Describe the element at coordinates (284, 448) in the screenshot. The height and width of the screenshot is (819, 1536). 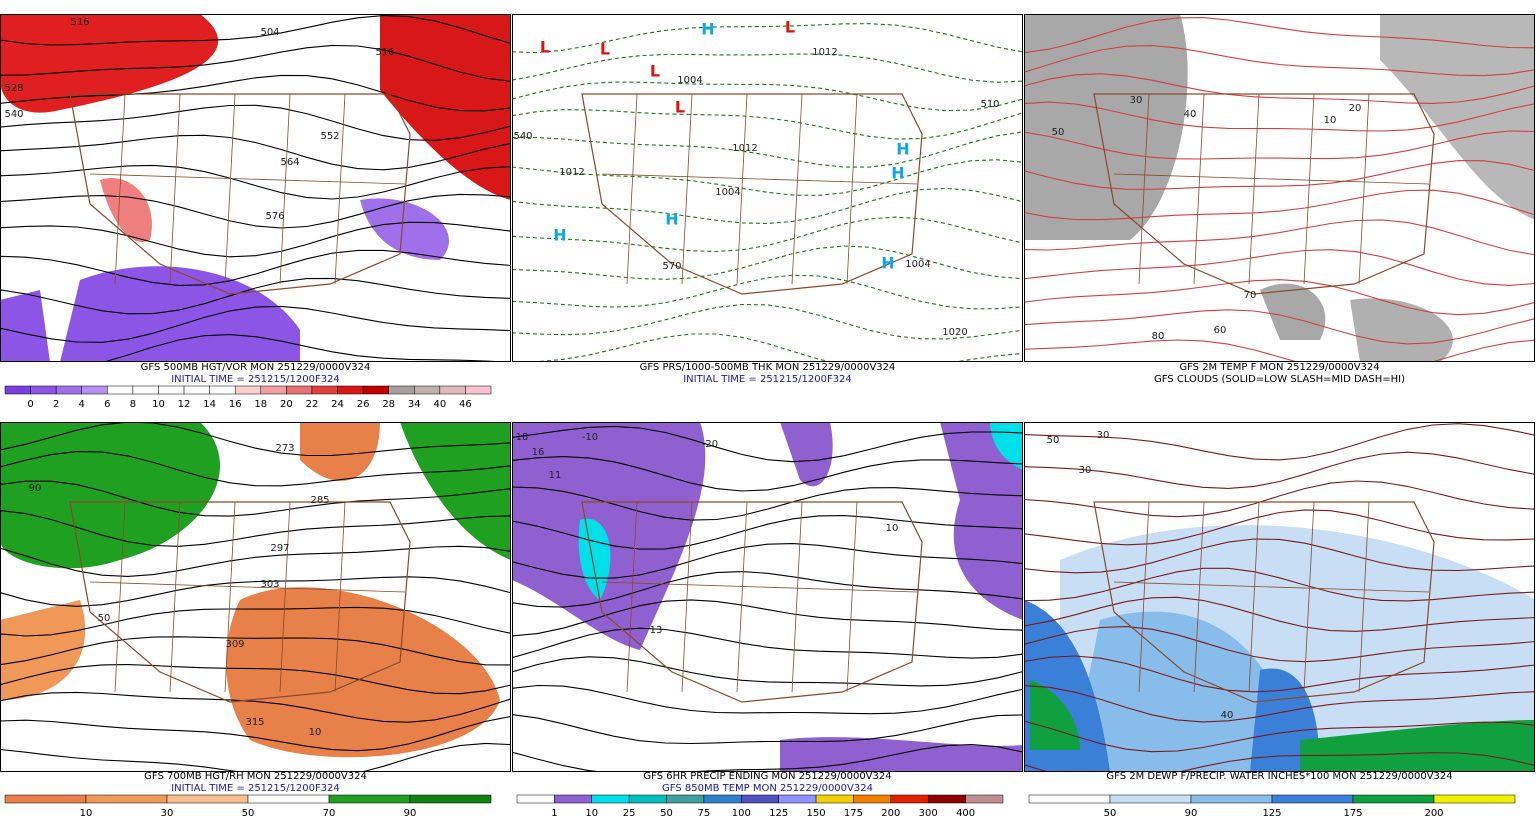
I see `contour-label: 273` at that location.